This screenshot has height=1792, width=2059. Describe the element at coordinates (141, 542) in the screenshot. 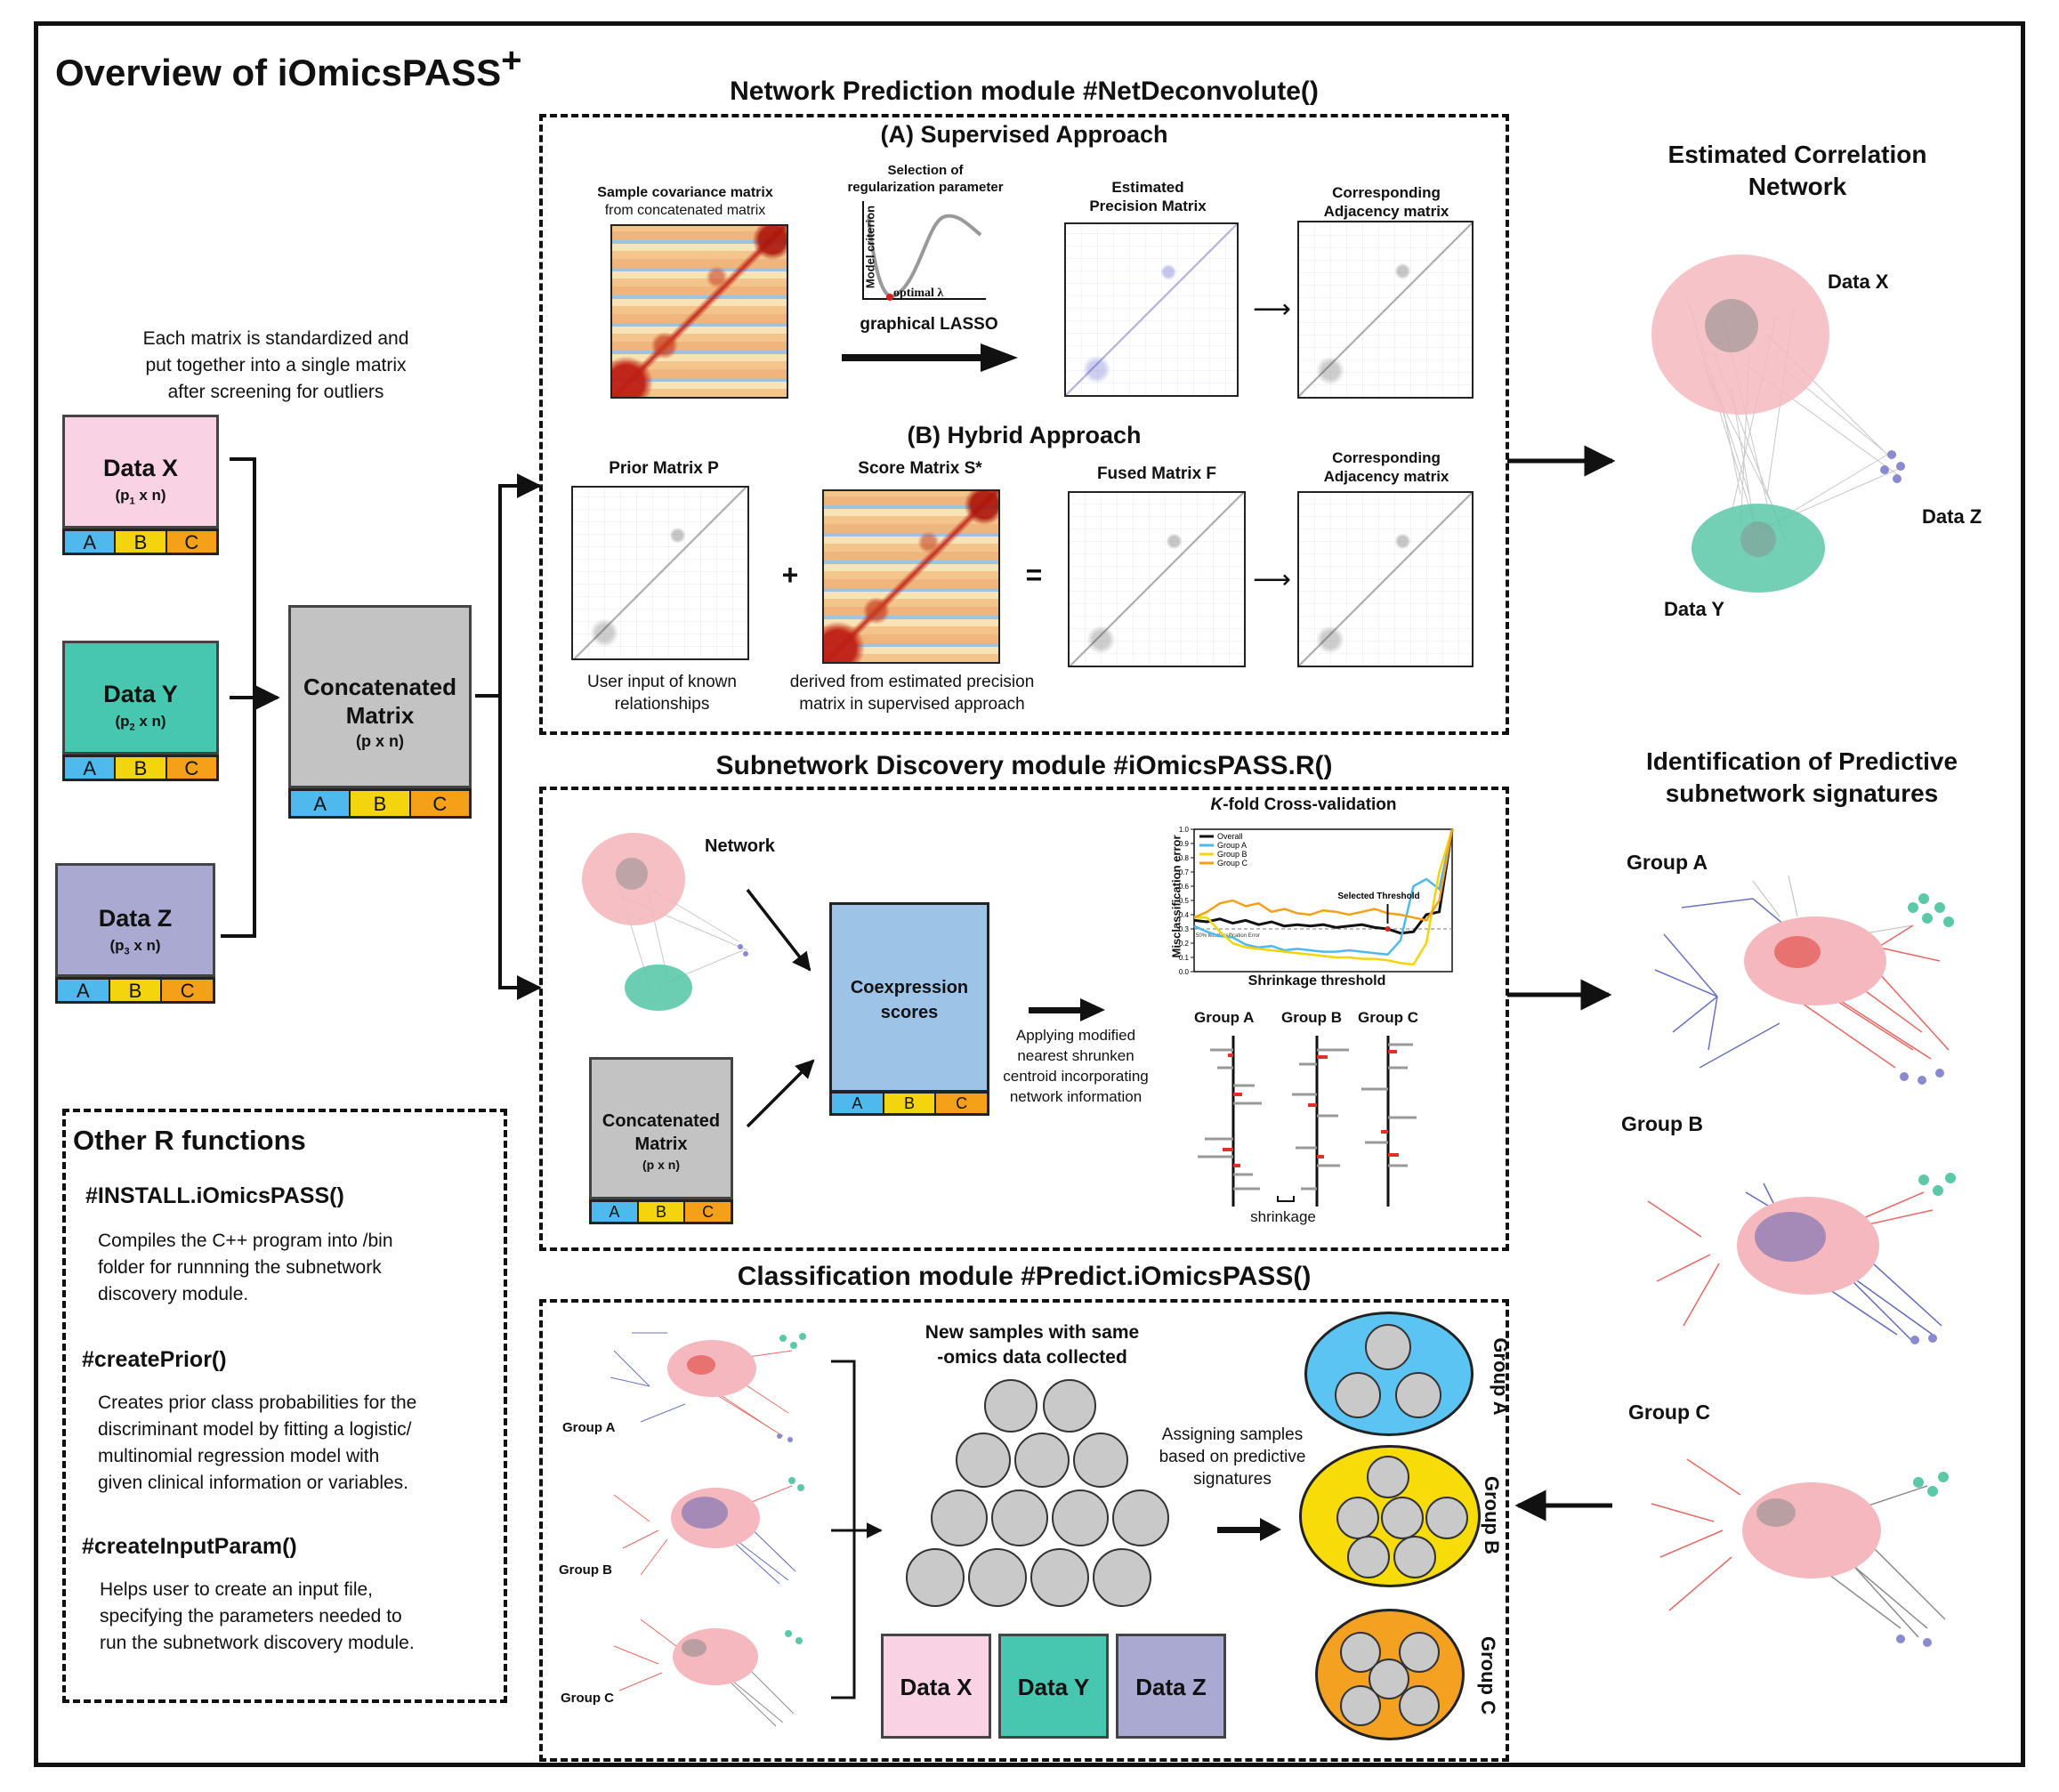

I see `data-x-groups: A B C` at that location.